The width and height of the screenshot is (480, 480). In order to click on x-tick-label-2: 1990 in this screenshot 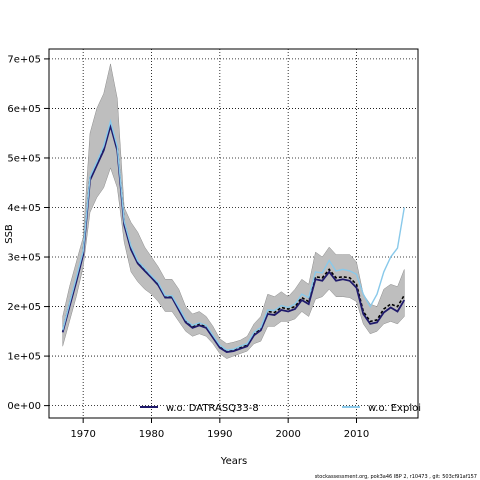, I will do `click(219, 434)`.